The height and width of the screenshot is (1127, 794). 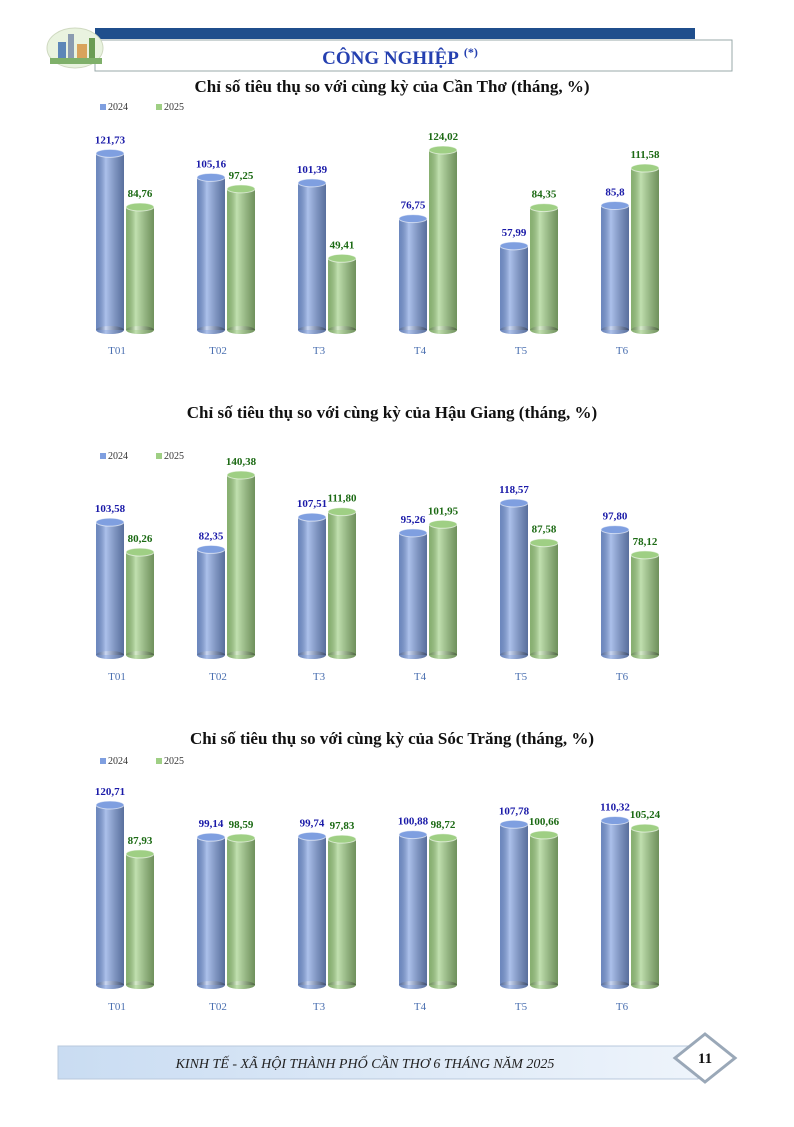 What do you see at coordinates (544, 530) in the screenshot?
I see `data-label: 87,58` at bounding box center [544, 530].